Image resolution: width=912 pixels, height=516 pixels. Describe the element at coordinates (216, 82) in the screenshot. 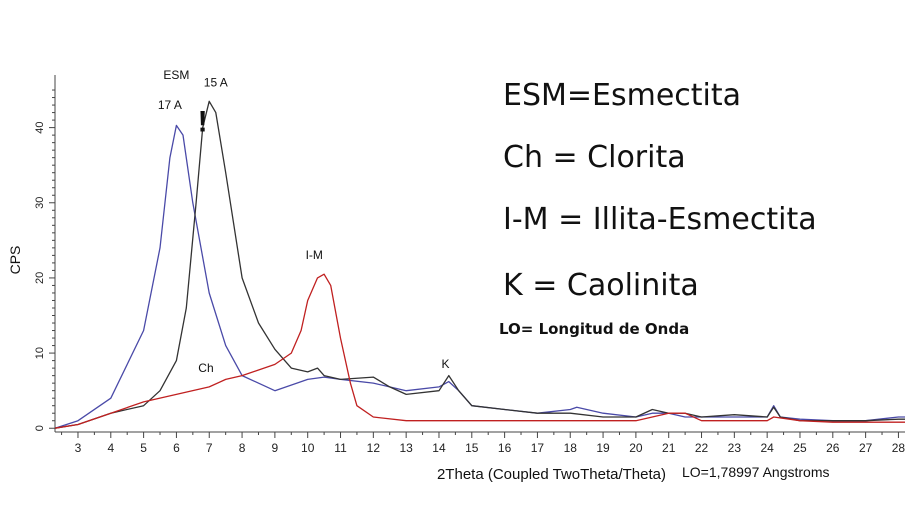

I see `annotation-label: 15 A` at that location.